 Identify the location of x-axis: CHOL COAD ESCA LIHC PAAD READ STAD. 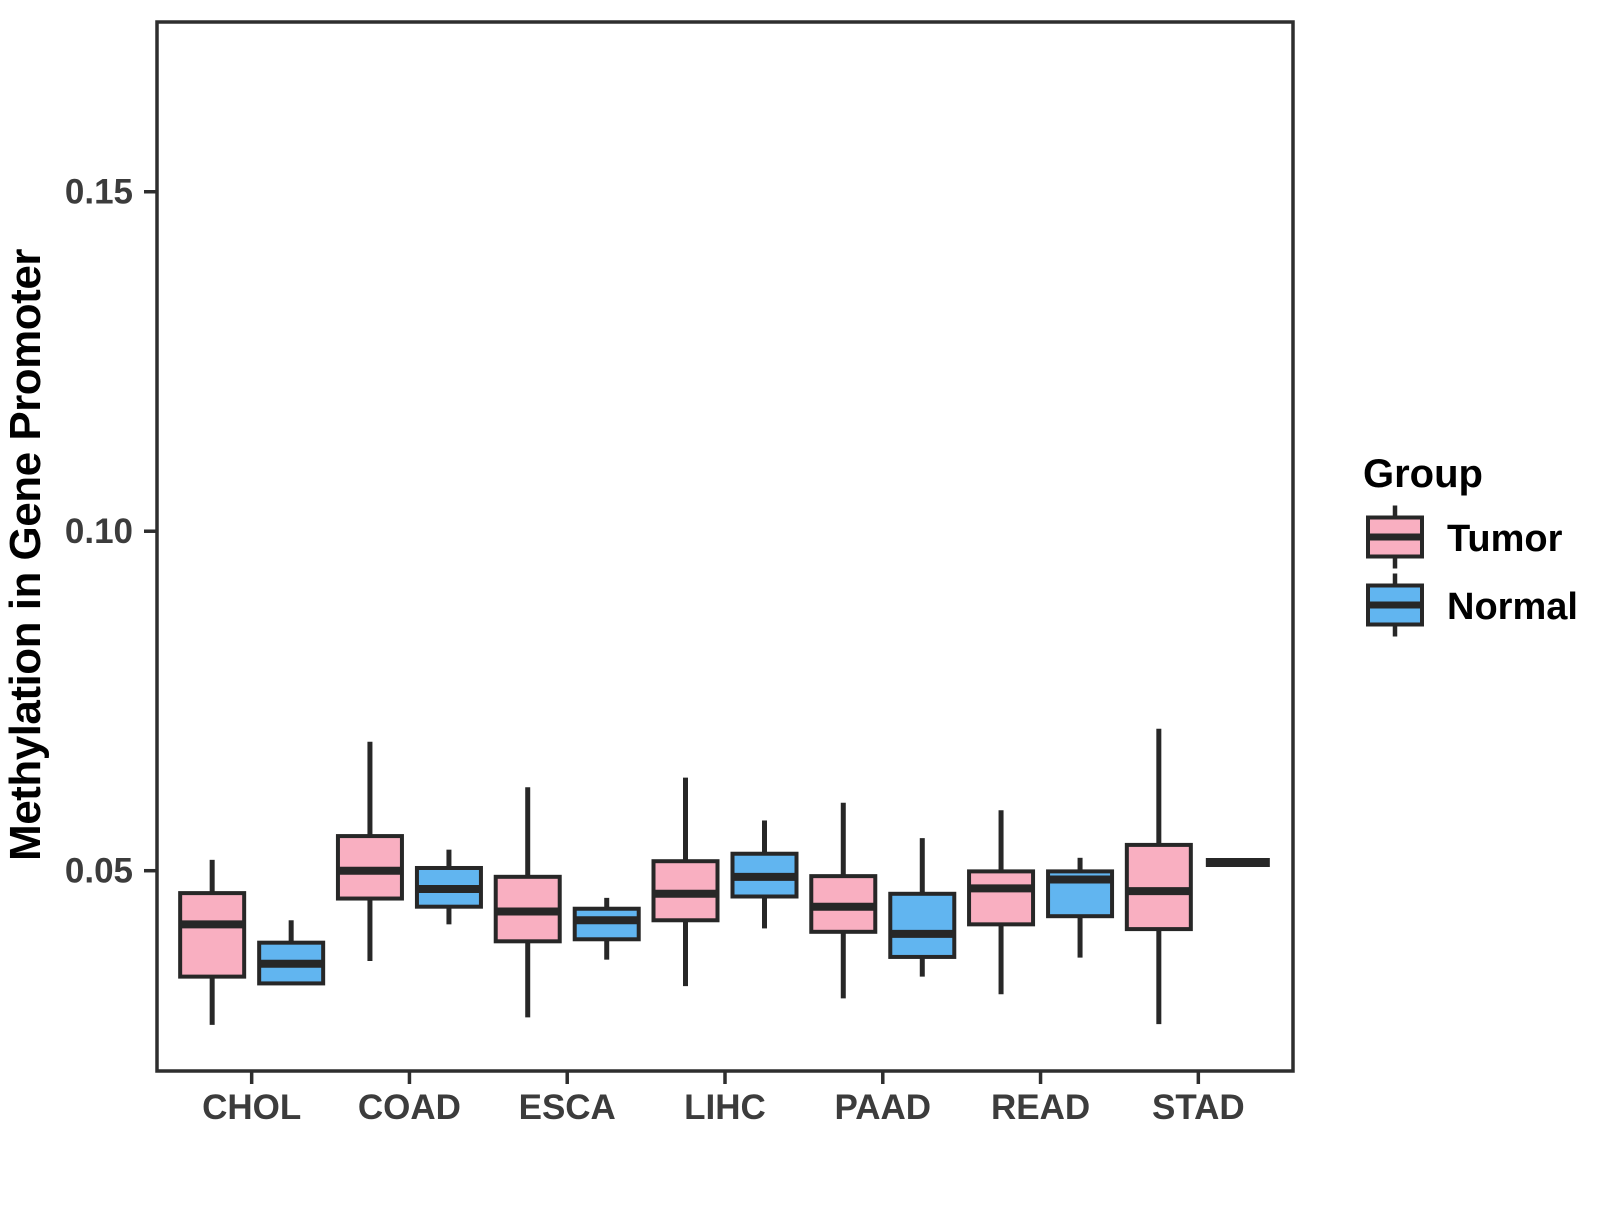
(723, 1099).